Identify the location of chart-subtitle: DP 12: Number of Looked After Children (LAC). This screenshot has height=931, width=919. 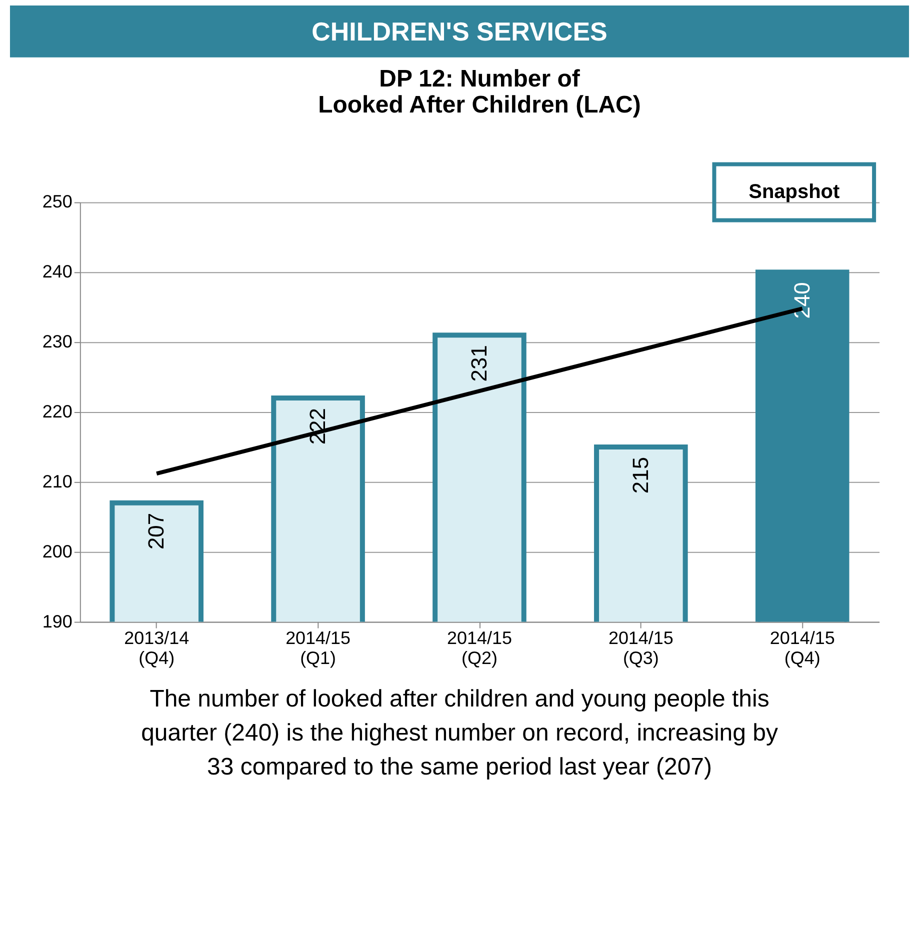
(479, 91).